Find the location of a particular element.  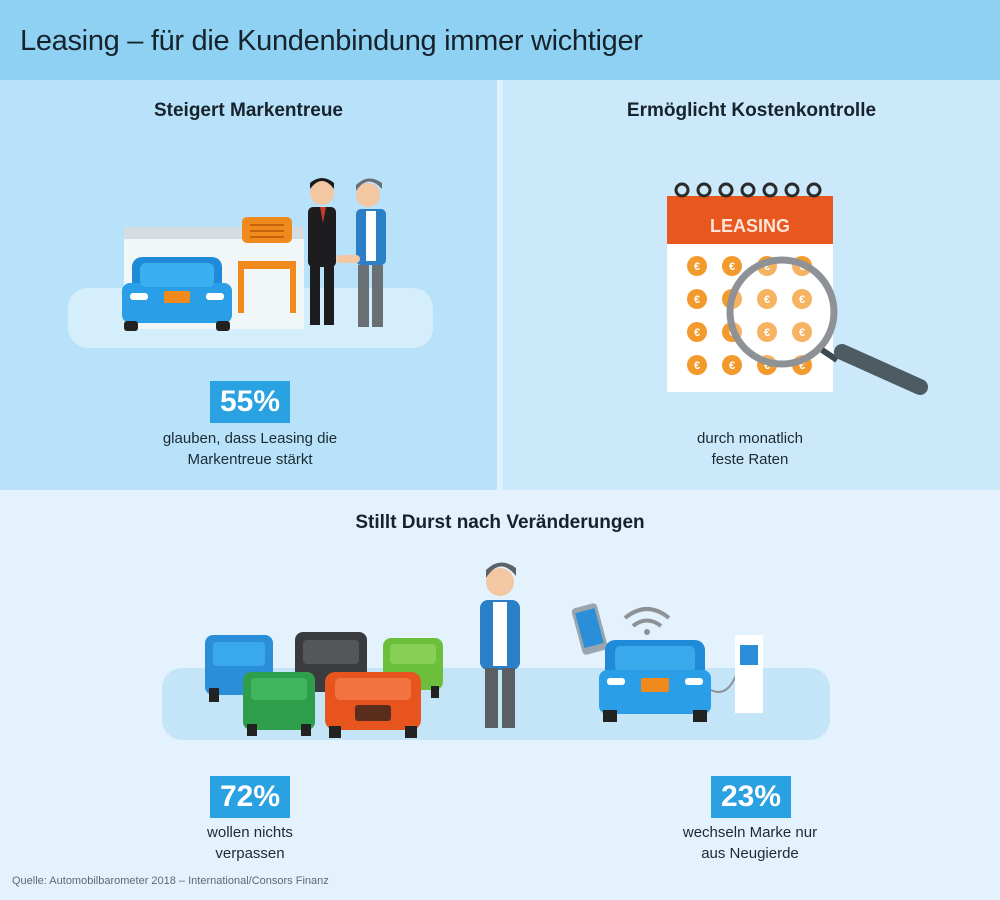

section-title-loyalty: Steigert Markentreue is located at coordinates (248, 110).